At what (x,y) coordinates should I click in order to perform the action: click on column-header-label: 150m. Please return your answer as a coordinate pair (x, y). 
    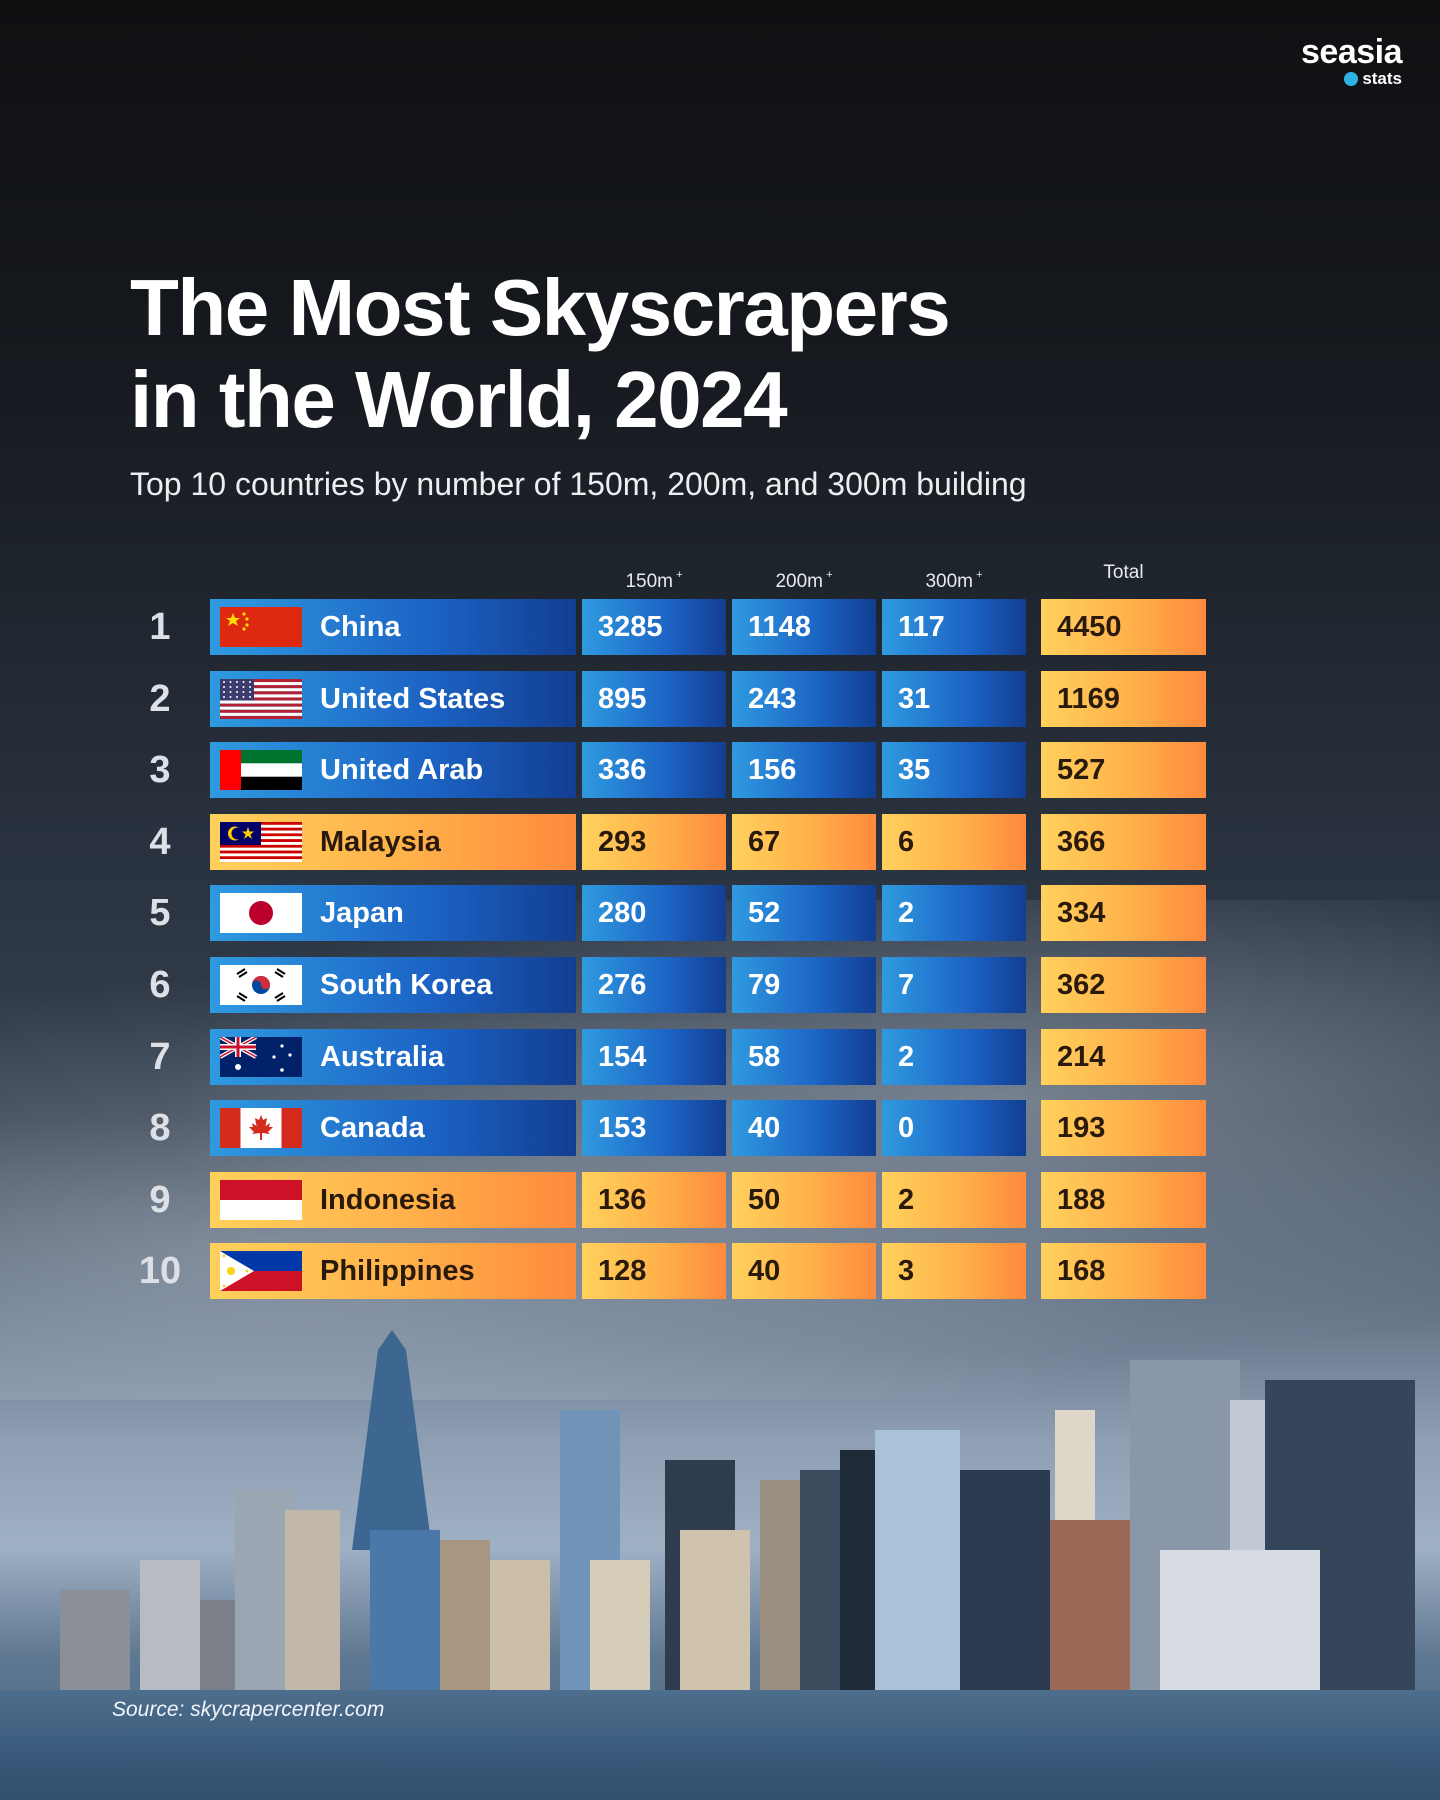
    Looking at the image, I should click on (649, 581).